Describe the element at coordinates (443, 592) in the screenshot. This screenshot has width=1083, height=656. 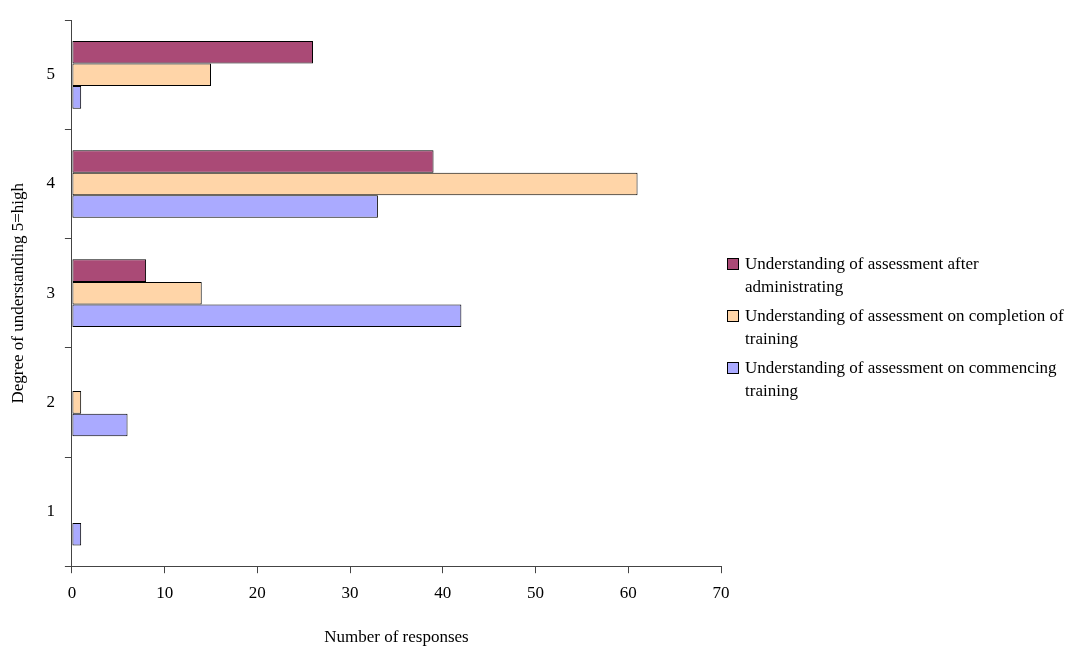
I see `x-tick-label: 40` at that location.